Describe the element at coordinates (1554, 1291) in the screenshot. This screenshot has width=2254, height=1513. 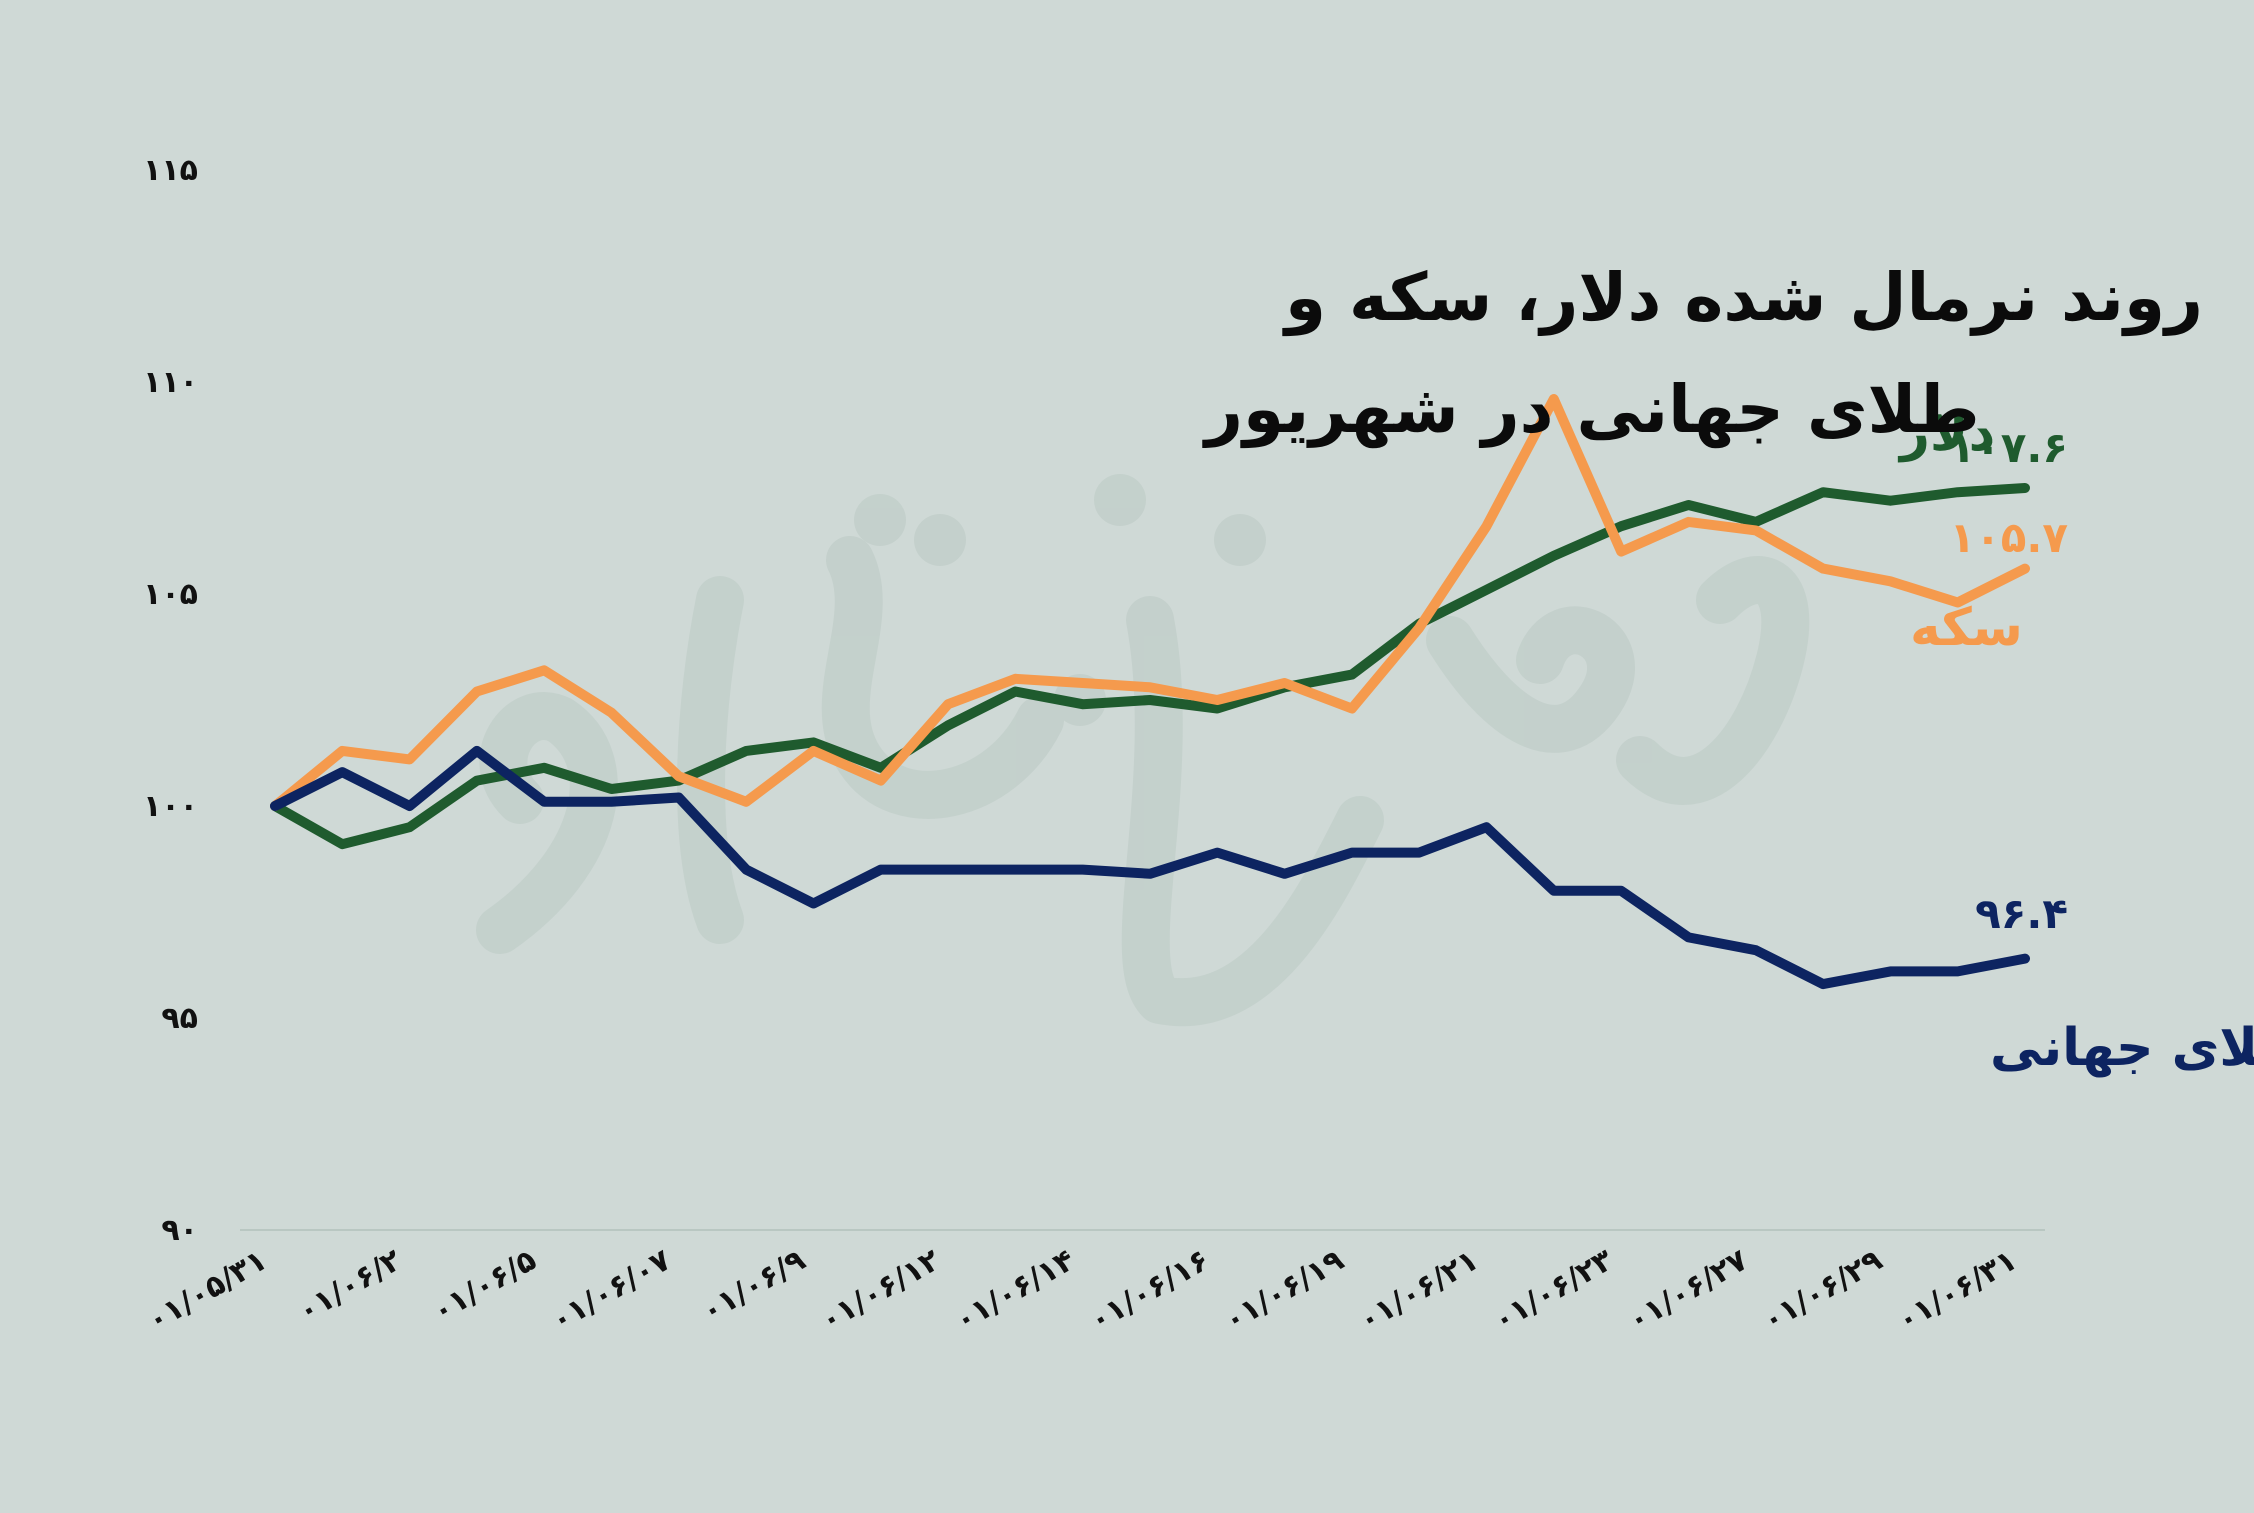
I see `x-tick-label: ۰۱/۰۶/۲۳` at that location.